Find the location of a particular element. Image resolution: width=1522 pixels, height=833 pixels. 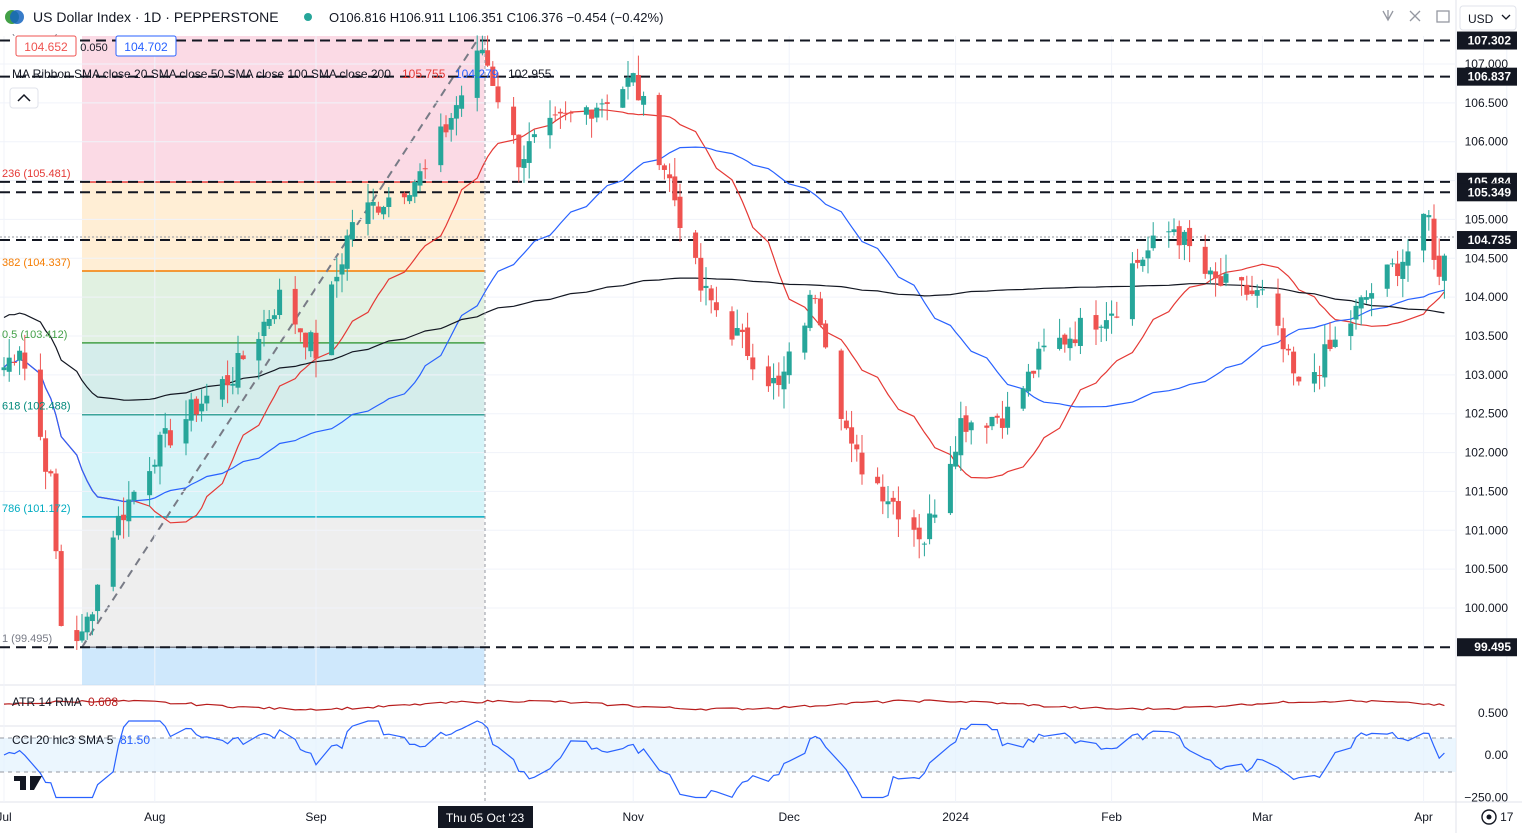

currency-label: USD is located at coordinates (1481, 19).